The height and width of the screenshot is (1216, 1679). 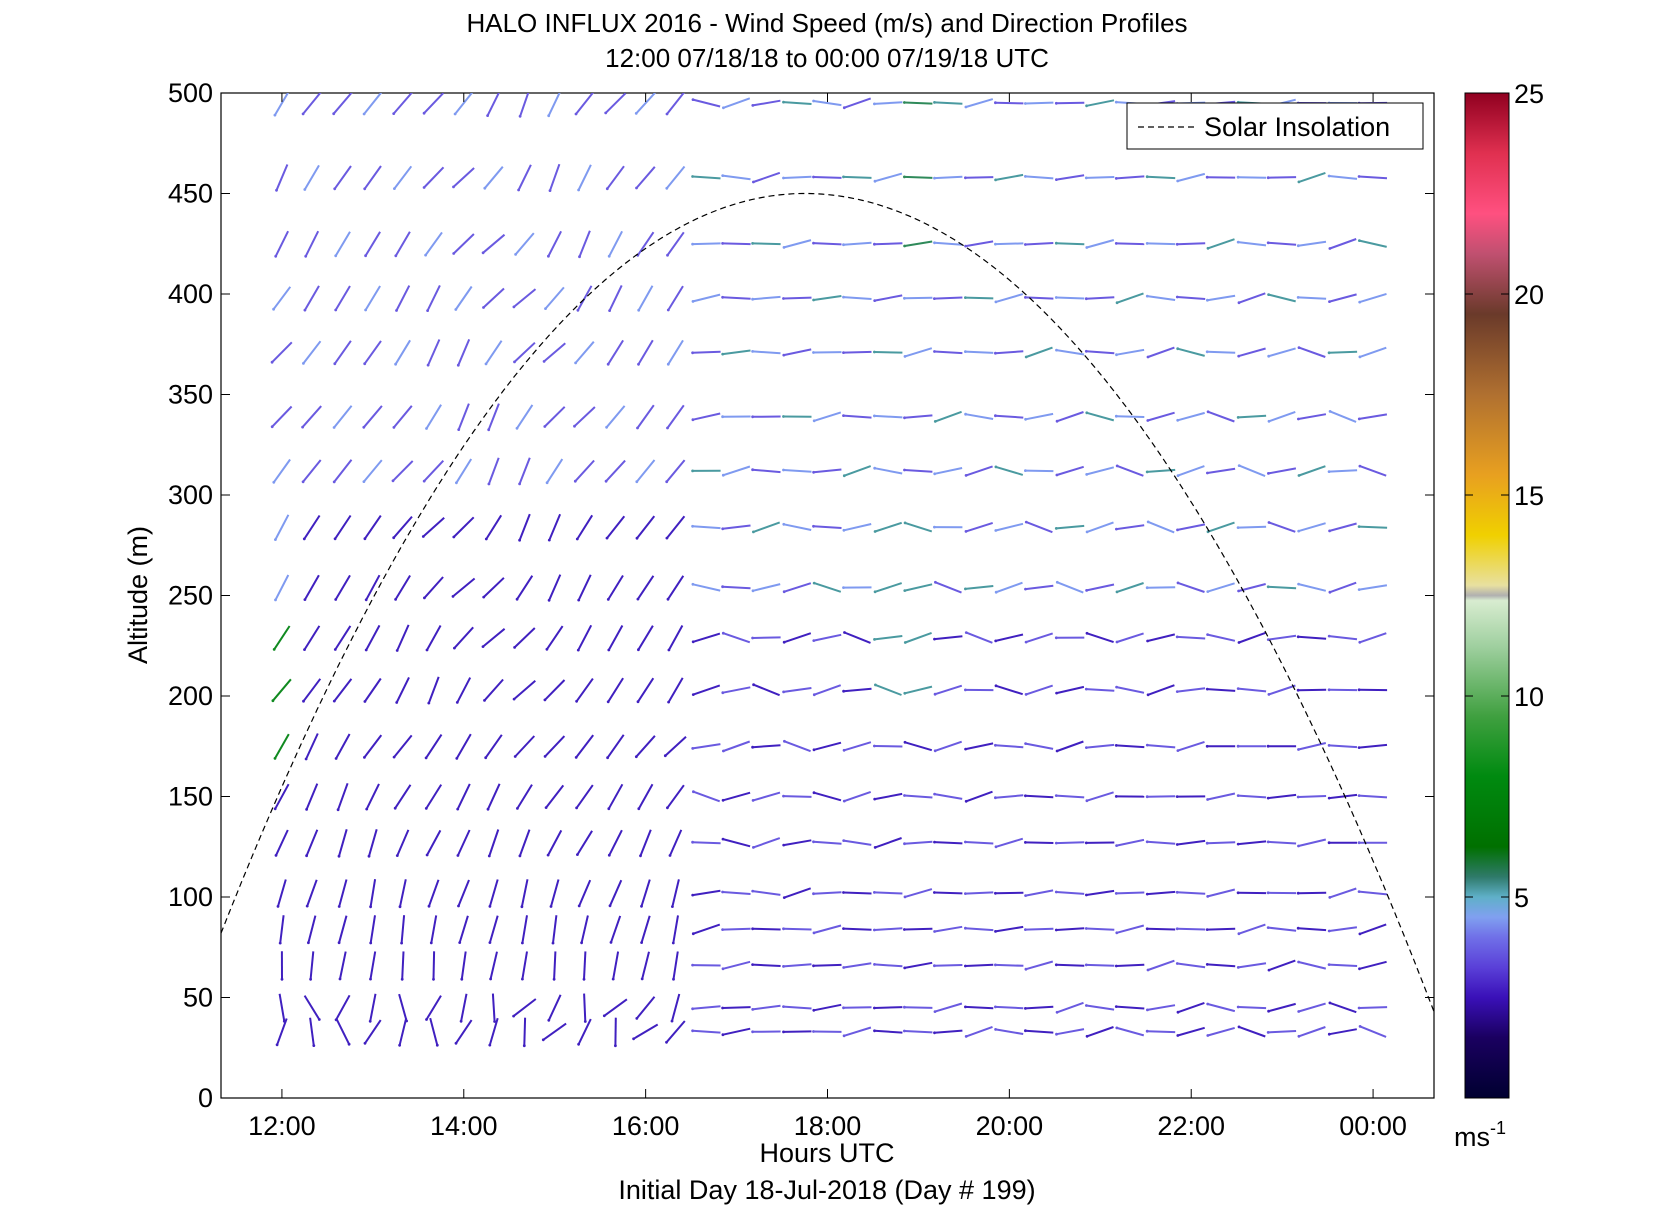 I want to click on chart-subtitle: 12:00 07/18/18 to 00:00 07/19/18 UTC, so click(x=827, y=58).